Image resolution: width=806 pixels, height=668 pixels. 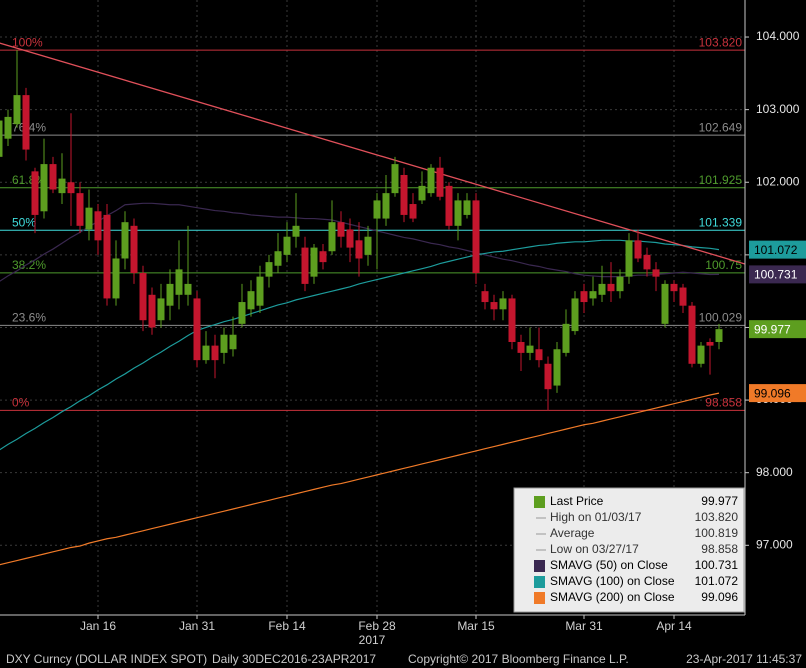 I want to click on legend-value: 99.096, so click(x=719, y=597).